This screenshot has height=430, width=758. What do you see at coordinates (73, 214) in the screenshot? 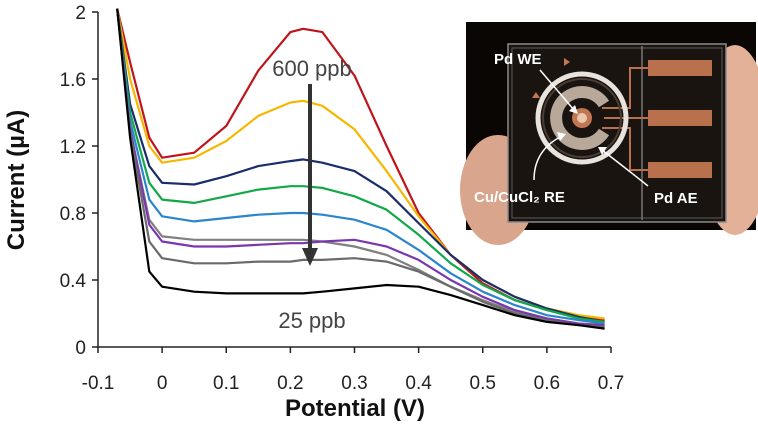
I see `y-tick-label: 0.8` at bounding box center [73, 214].